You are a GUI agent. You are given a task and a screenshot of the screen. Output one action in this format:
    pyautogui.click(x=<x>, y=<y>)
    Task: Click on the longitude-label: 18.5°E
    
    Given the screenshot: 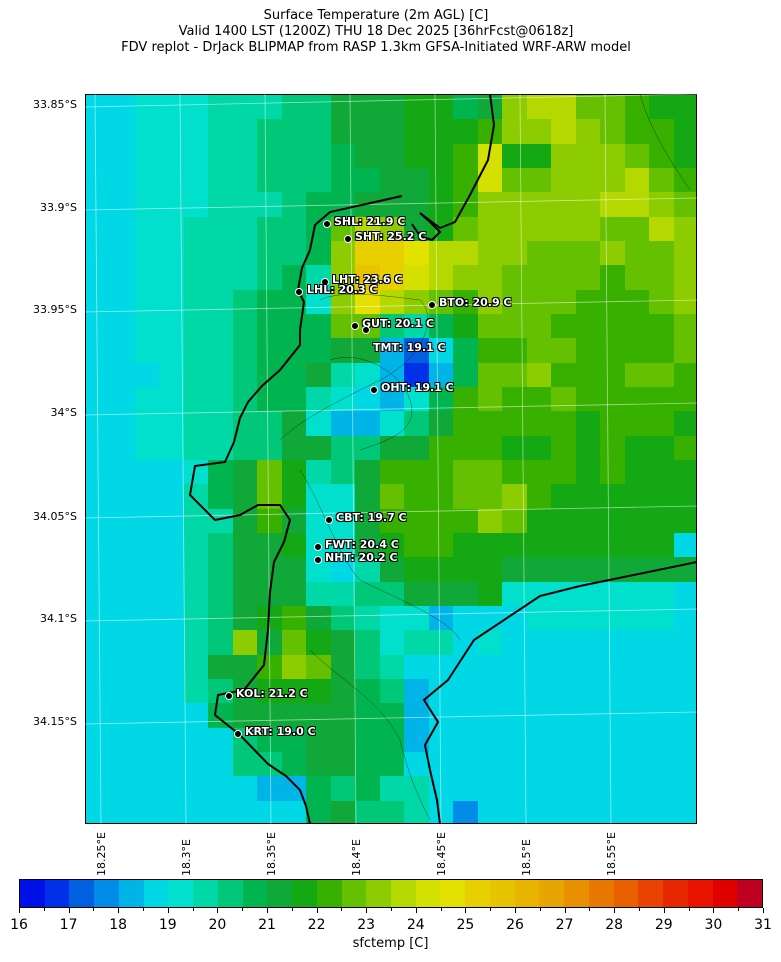 What is the action you would take?
    pyautogui.click(x=526, y=857)
    